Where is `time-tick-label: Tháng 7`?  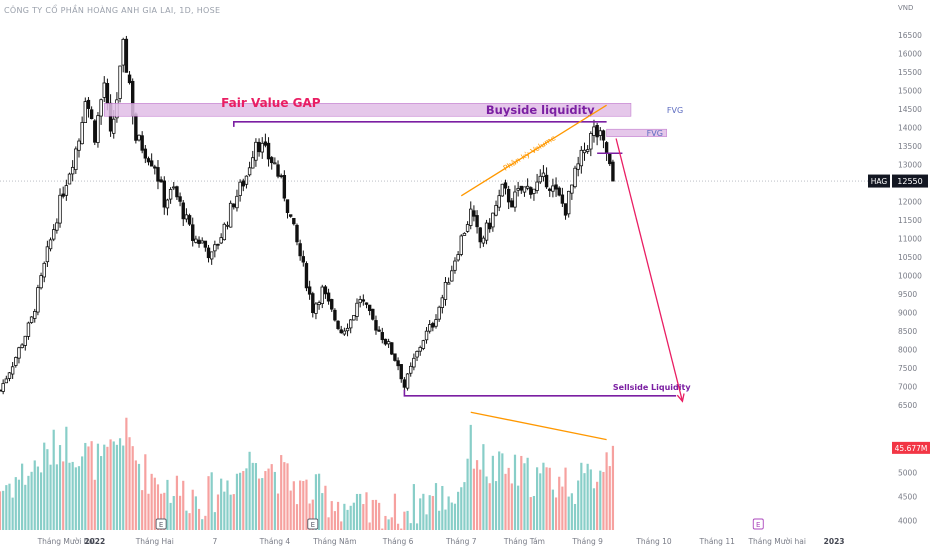
time-tick-label: Tháng 7 is located at coordinates (461, 541).